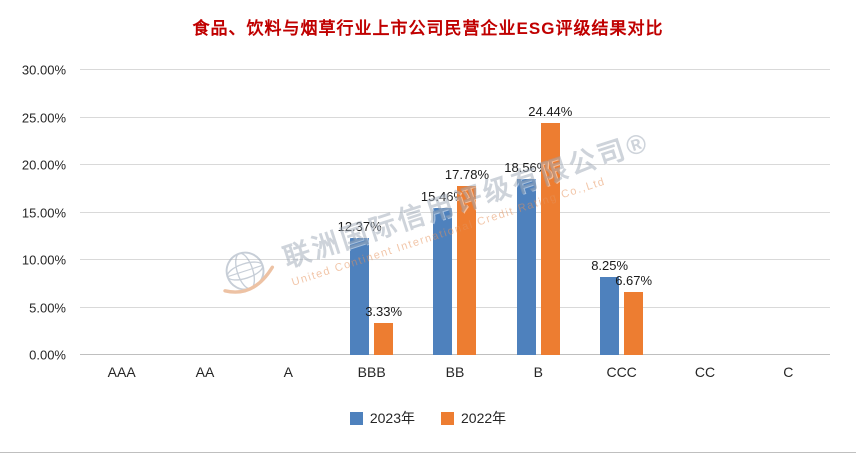 The height and width of the screenshot is (453, 856). I want to click on x-tick-label-B: B, so click(538, 372).